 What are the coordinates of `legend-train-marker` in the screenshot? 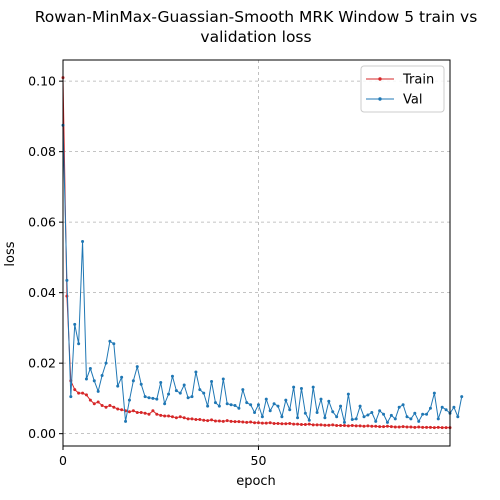 It's located at (380, 79).